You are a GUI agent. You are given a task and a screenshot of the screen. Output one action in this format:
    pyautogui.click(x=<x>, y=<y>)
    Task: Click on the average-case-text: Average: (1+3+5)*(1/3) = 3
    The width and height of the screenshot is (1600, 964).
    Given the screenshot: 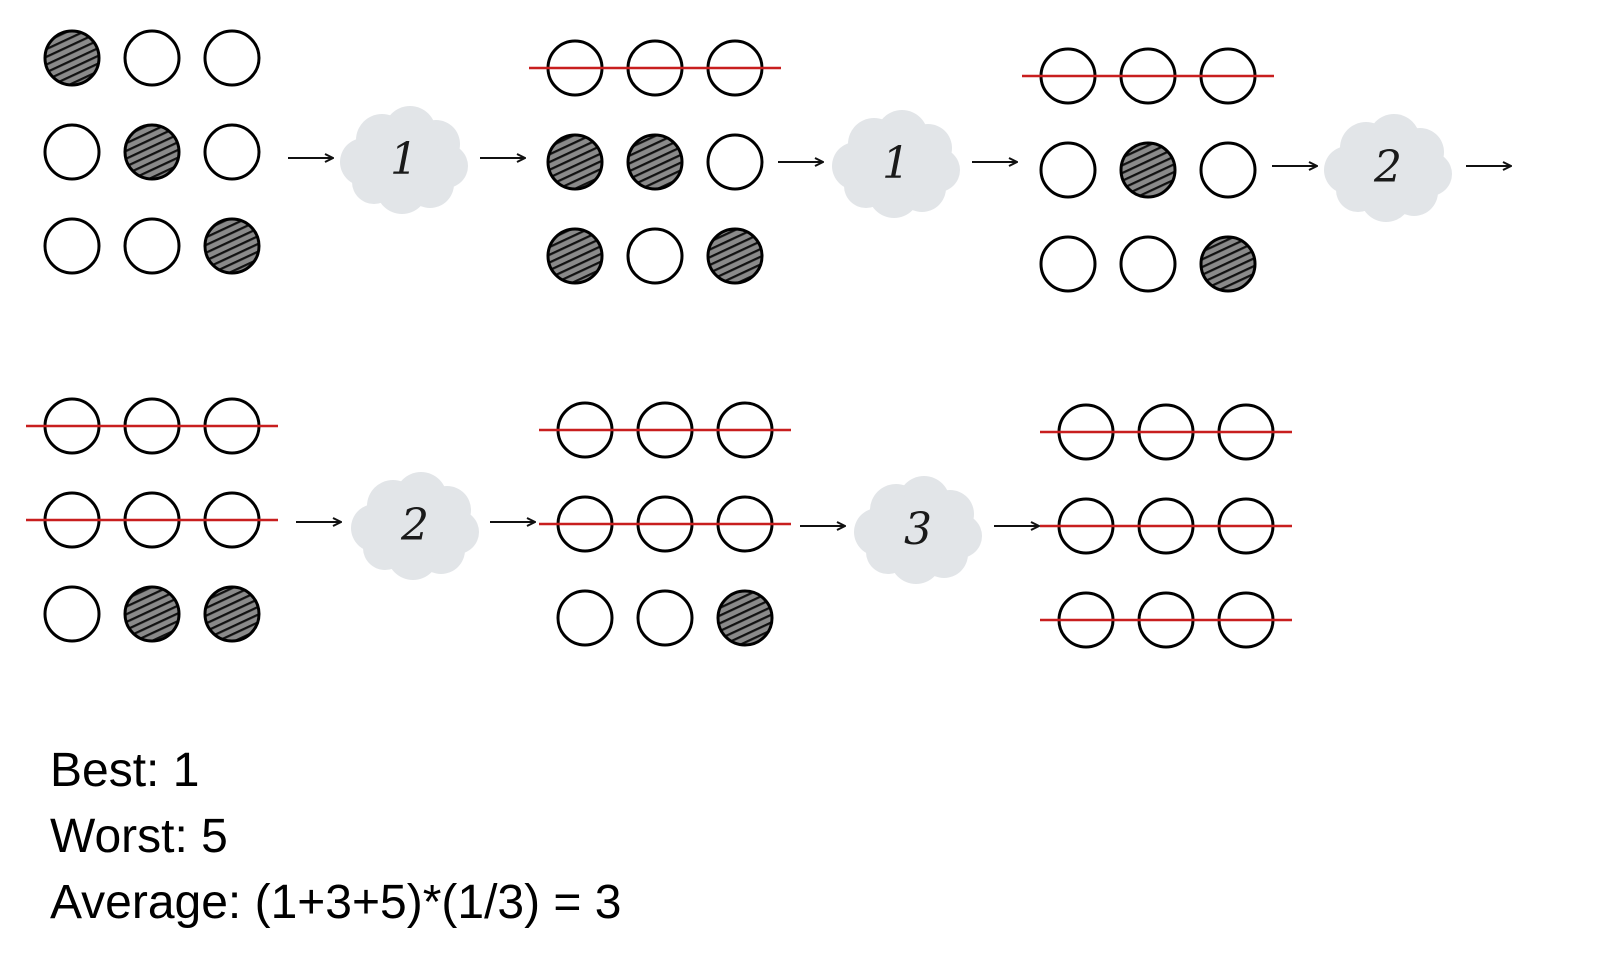 What is the action you would take?
    pyautogui.click(x=336, y=902)
    